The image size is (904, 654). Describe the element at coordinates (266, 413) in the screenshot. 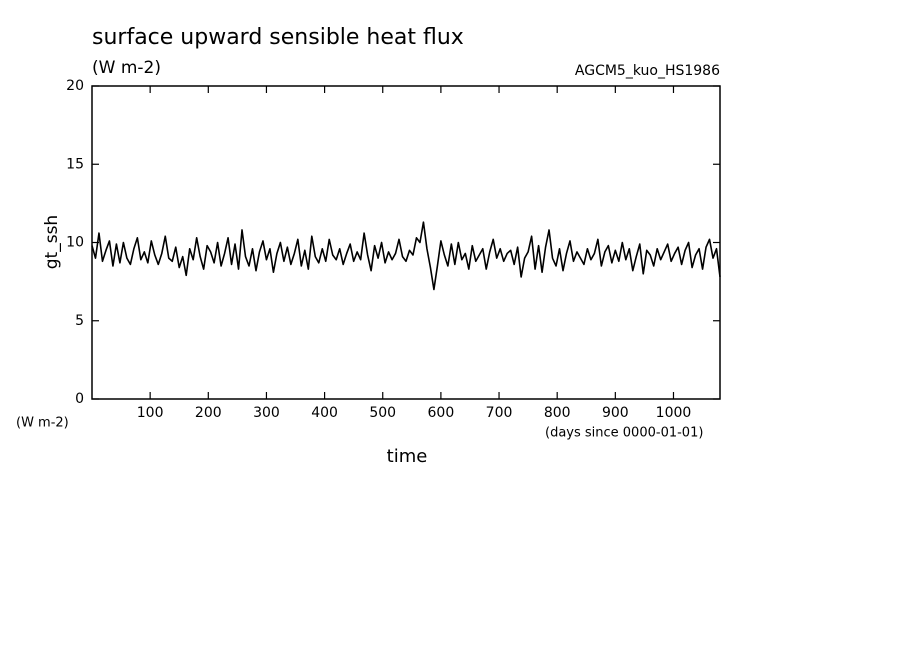

I see `x-tick-label: 300` at that location.